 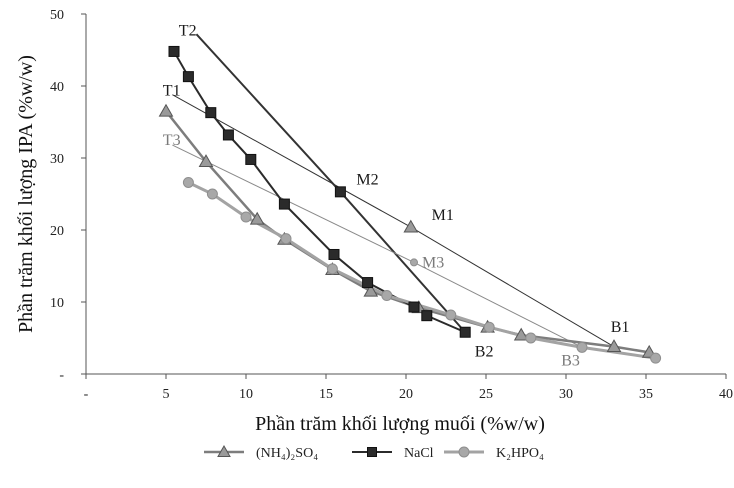 What do you see at coordinates (57, 15) in the screenshot?
I see `y-tick-label: 50` at bounding box center [57, 15].